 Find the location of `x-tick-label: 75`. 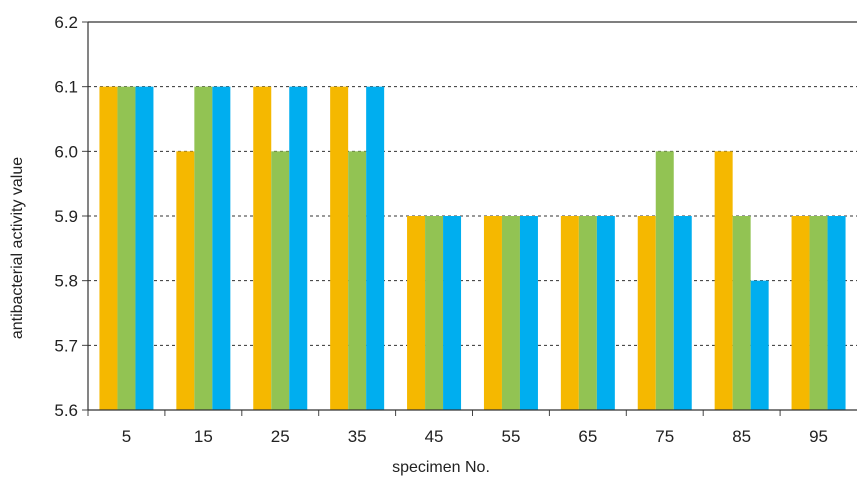

x-tick-label: 75 is located at coordinates (664, 436).